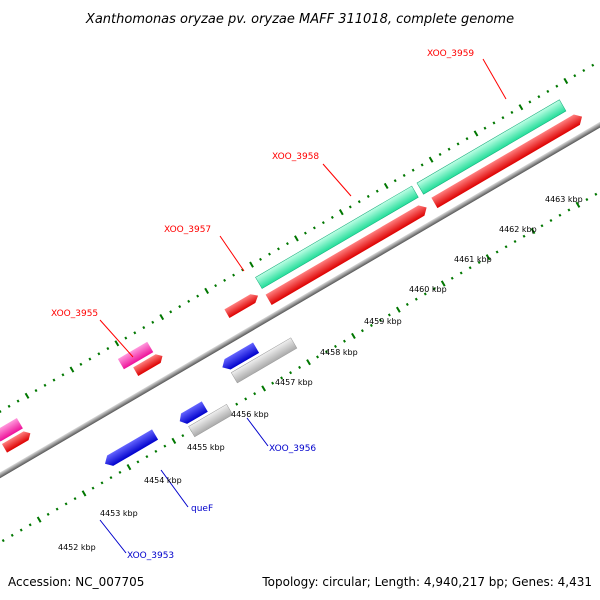 The width and height of the screenshot is (600, 600). What do you see at coordinates (295, 157) in the screenshot?
I see `gene-label-xoo-3958: XOO_3958` at bounding box center [295, 157].